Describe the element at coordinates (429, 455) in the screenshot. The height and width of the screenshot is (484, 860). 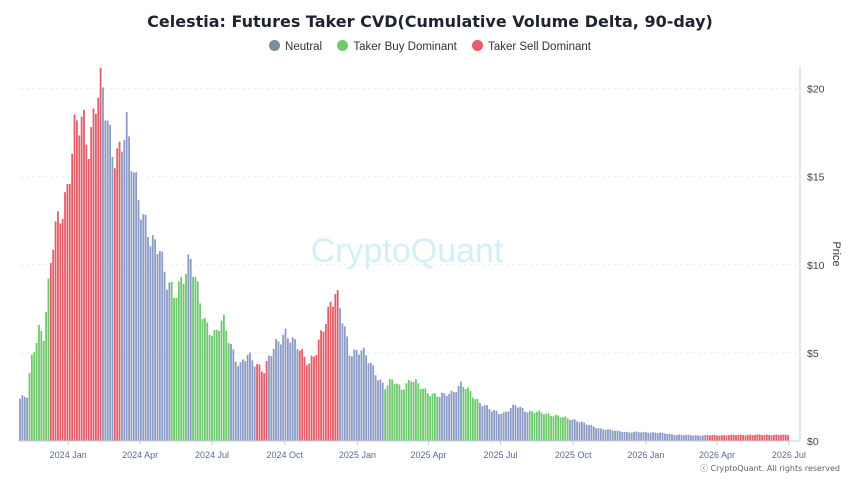
I see `x-tick-label: 2025 Apr` at that location.